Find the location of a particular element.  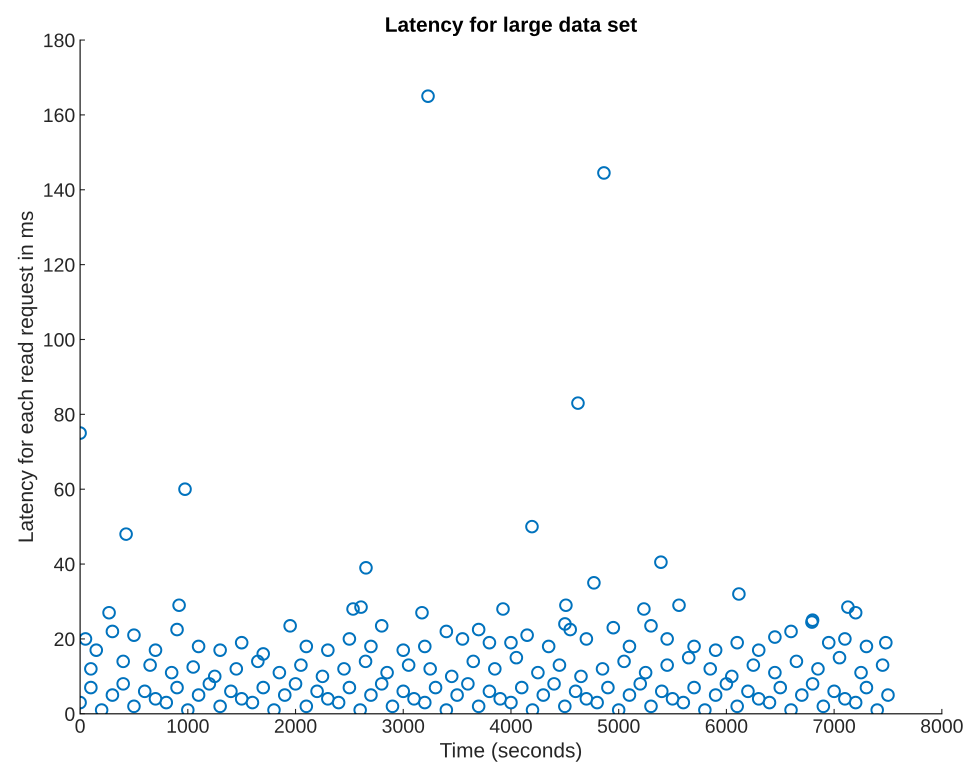

x-tick-label: 2000 is located at coordinates (295, 726).